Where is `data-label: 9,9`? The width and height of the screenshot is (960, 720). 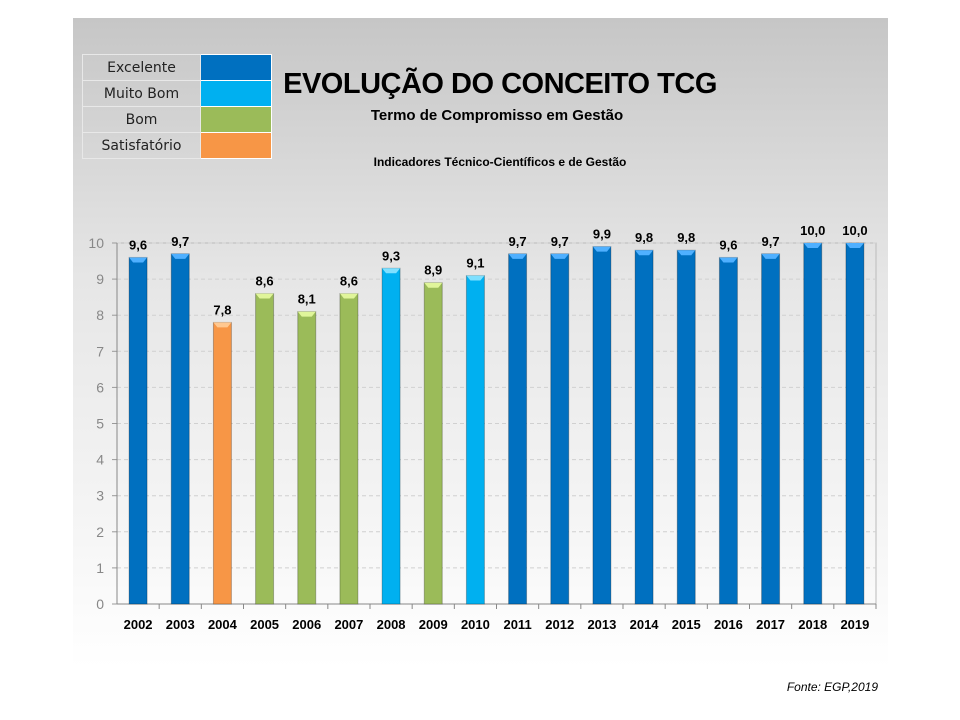 data-label: 9,9 is located at coordinates (602, 234).